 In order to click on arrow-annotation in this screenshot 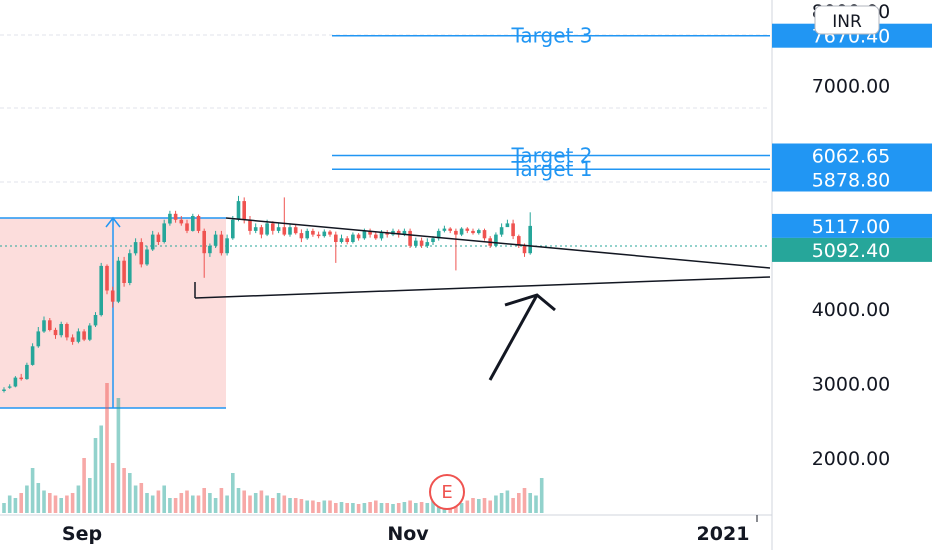, I will do `click(522, 337)`.